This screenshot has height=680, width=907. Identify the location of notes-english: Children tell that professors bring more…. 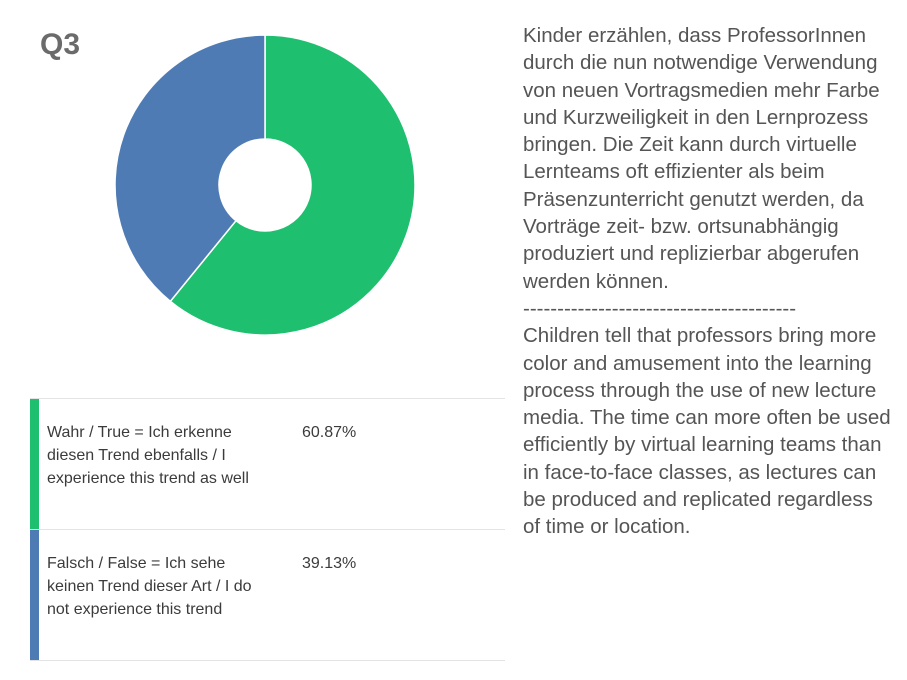
(707, 431).